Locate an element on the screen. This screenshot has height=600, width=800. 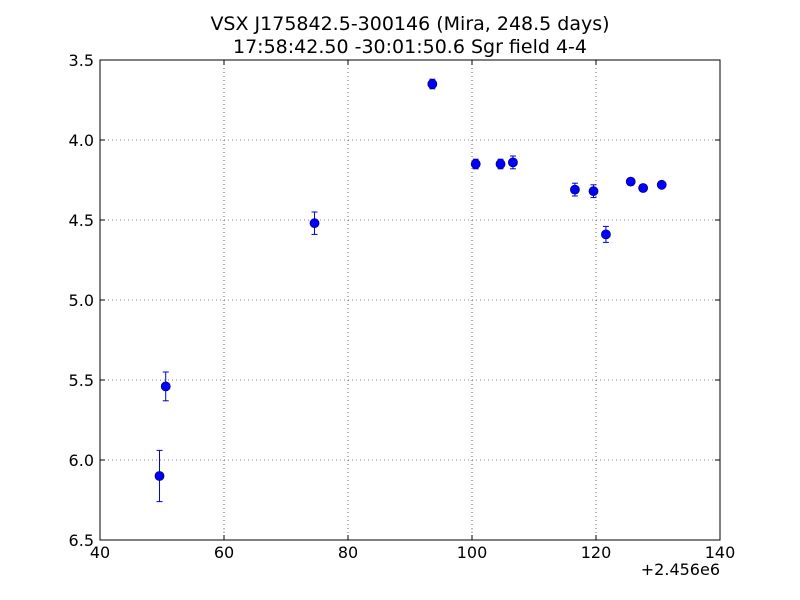
y-tick-label: 3.5 is located at coordinates (81, 60).